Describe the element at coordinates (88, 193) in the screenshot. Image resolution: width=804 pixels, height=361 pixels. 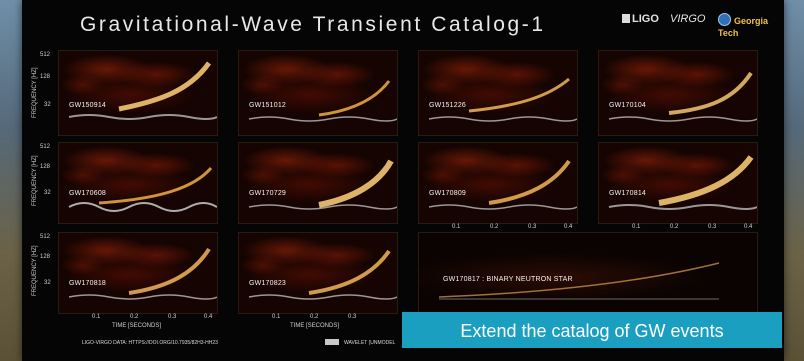
I see `event-label: GW170608` at that location.